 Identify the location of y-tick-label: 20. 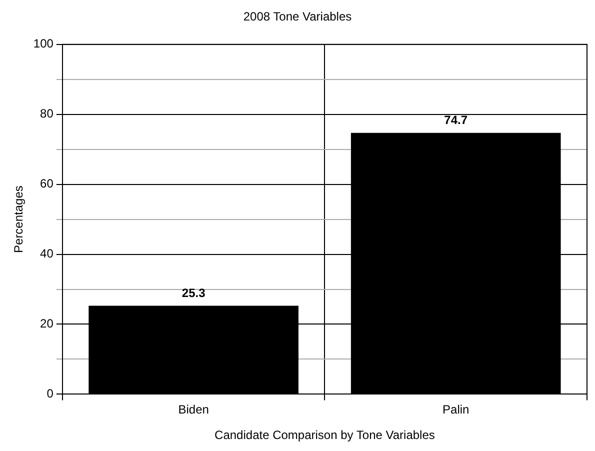
(47, 323).